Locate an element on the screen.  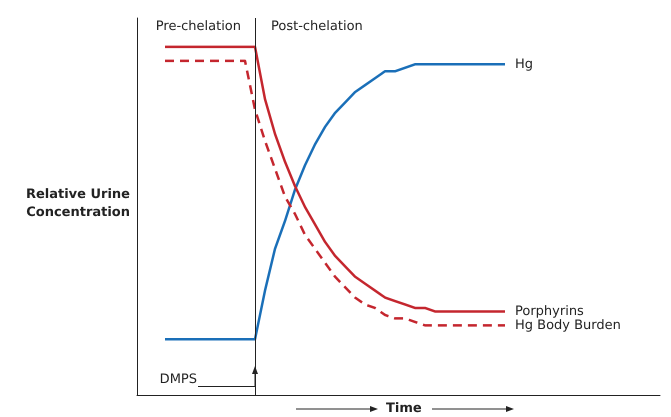
series-label: Hg is located at coordinates (524, 64).